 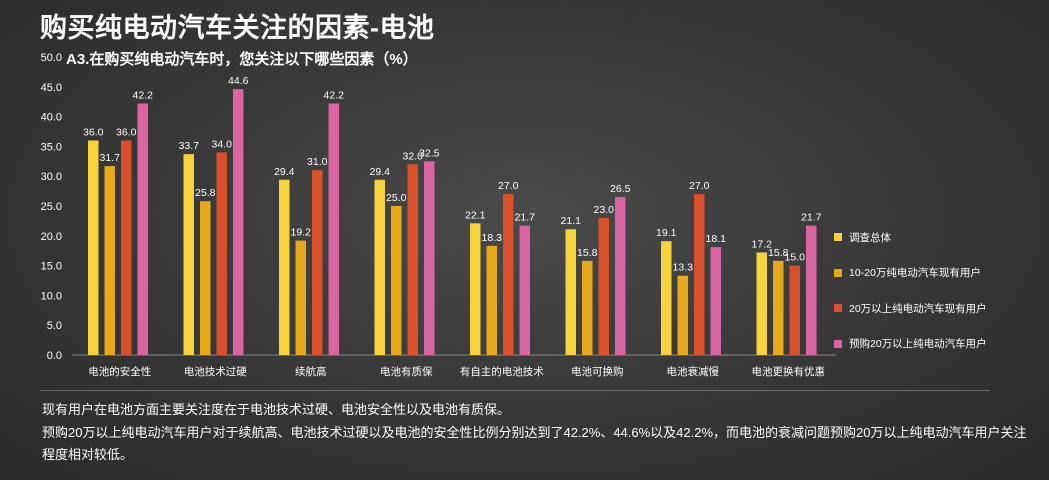 What do you see at coordinates (126, 132) in the screenshot?
I see `data-label: 36.0` at bounding box center [126, 132].